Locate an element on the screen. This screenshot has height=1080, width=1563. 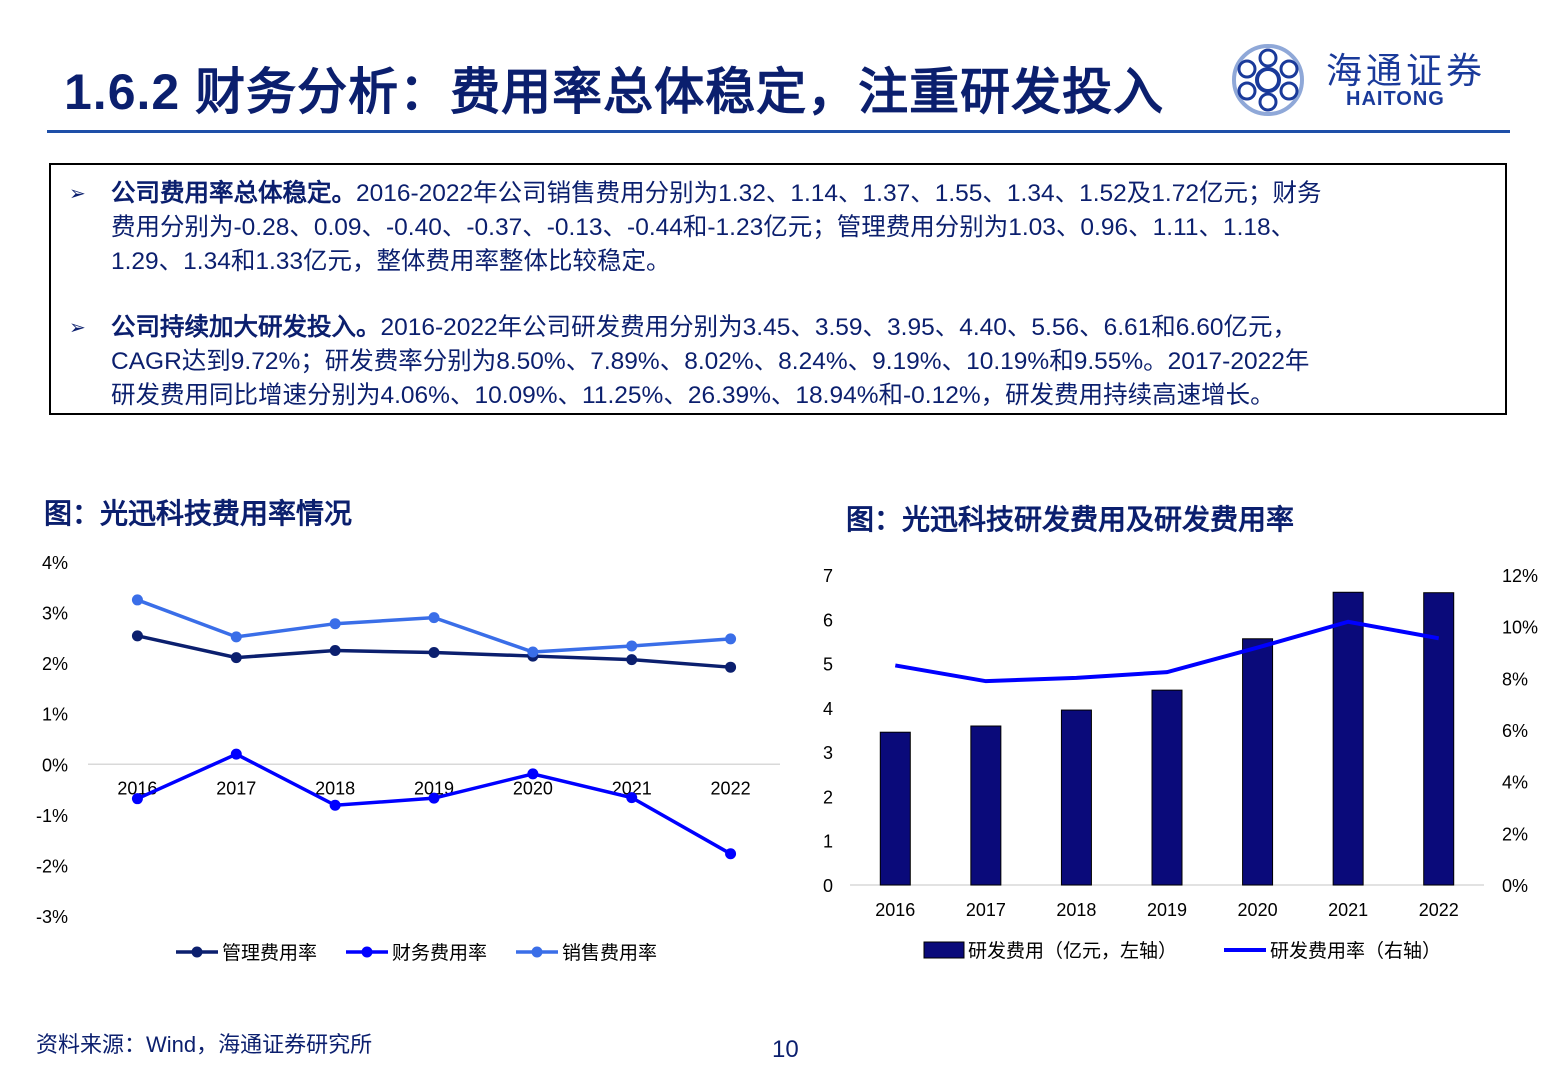
page-number: 10 is located at coordinates (785, 1049).